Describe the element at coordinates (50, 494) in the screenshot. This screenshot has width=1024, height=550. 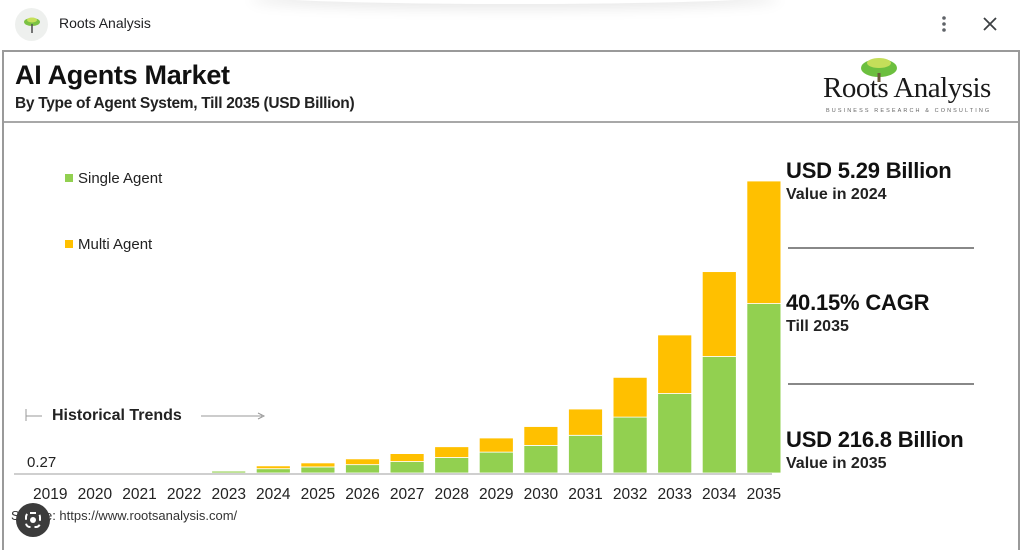
I see `x-tick-label: 2019` at that location.